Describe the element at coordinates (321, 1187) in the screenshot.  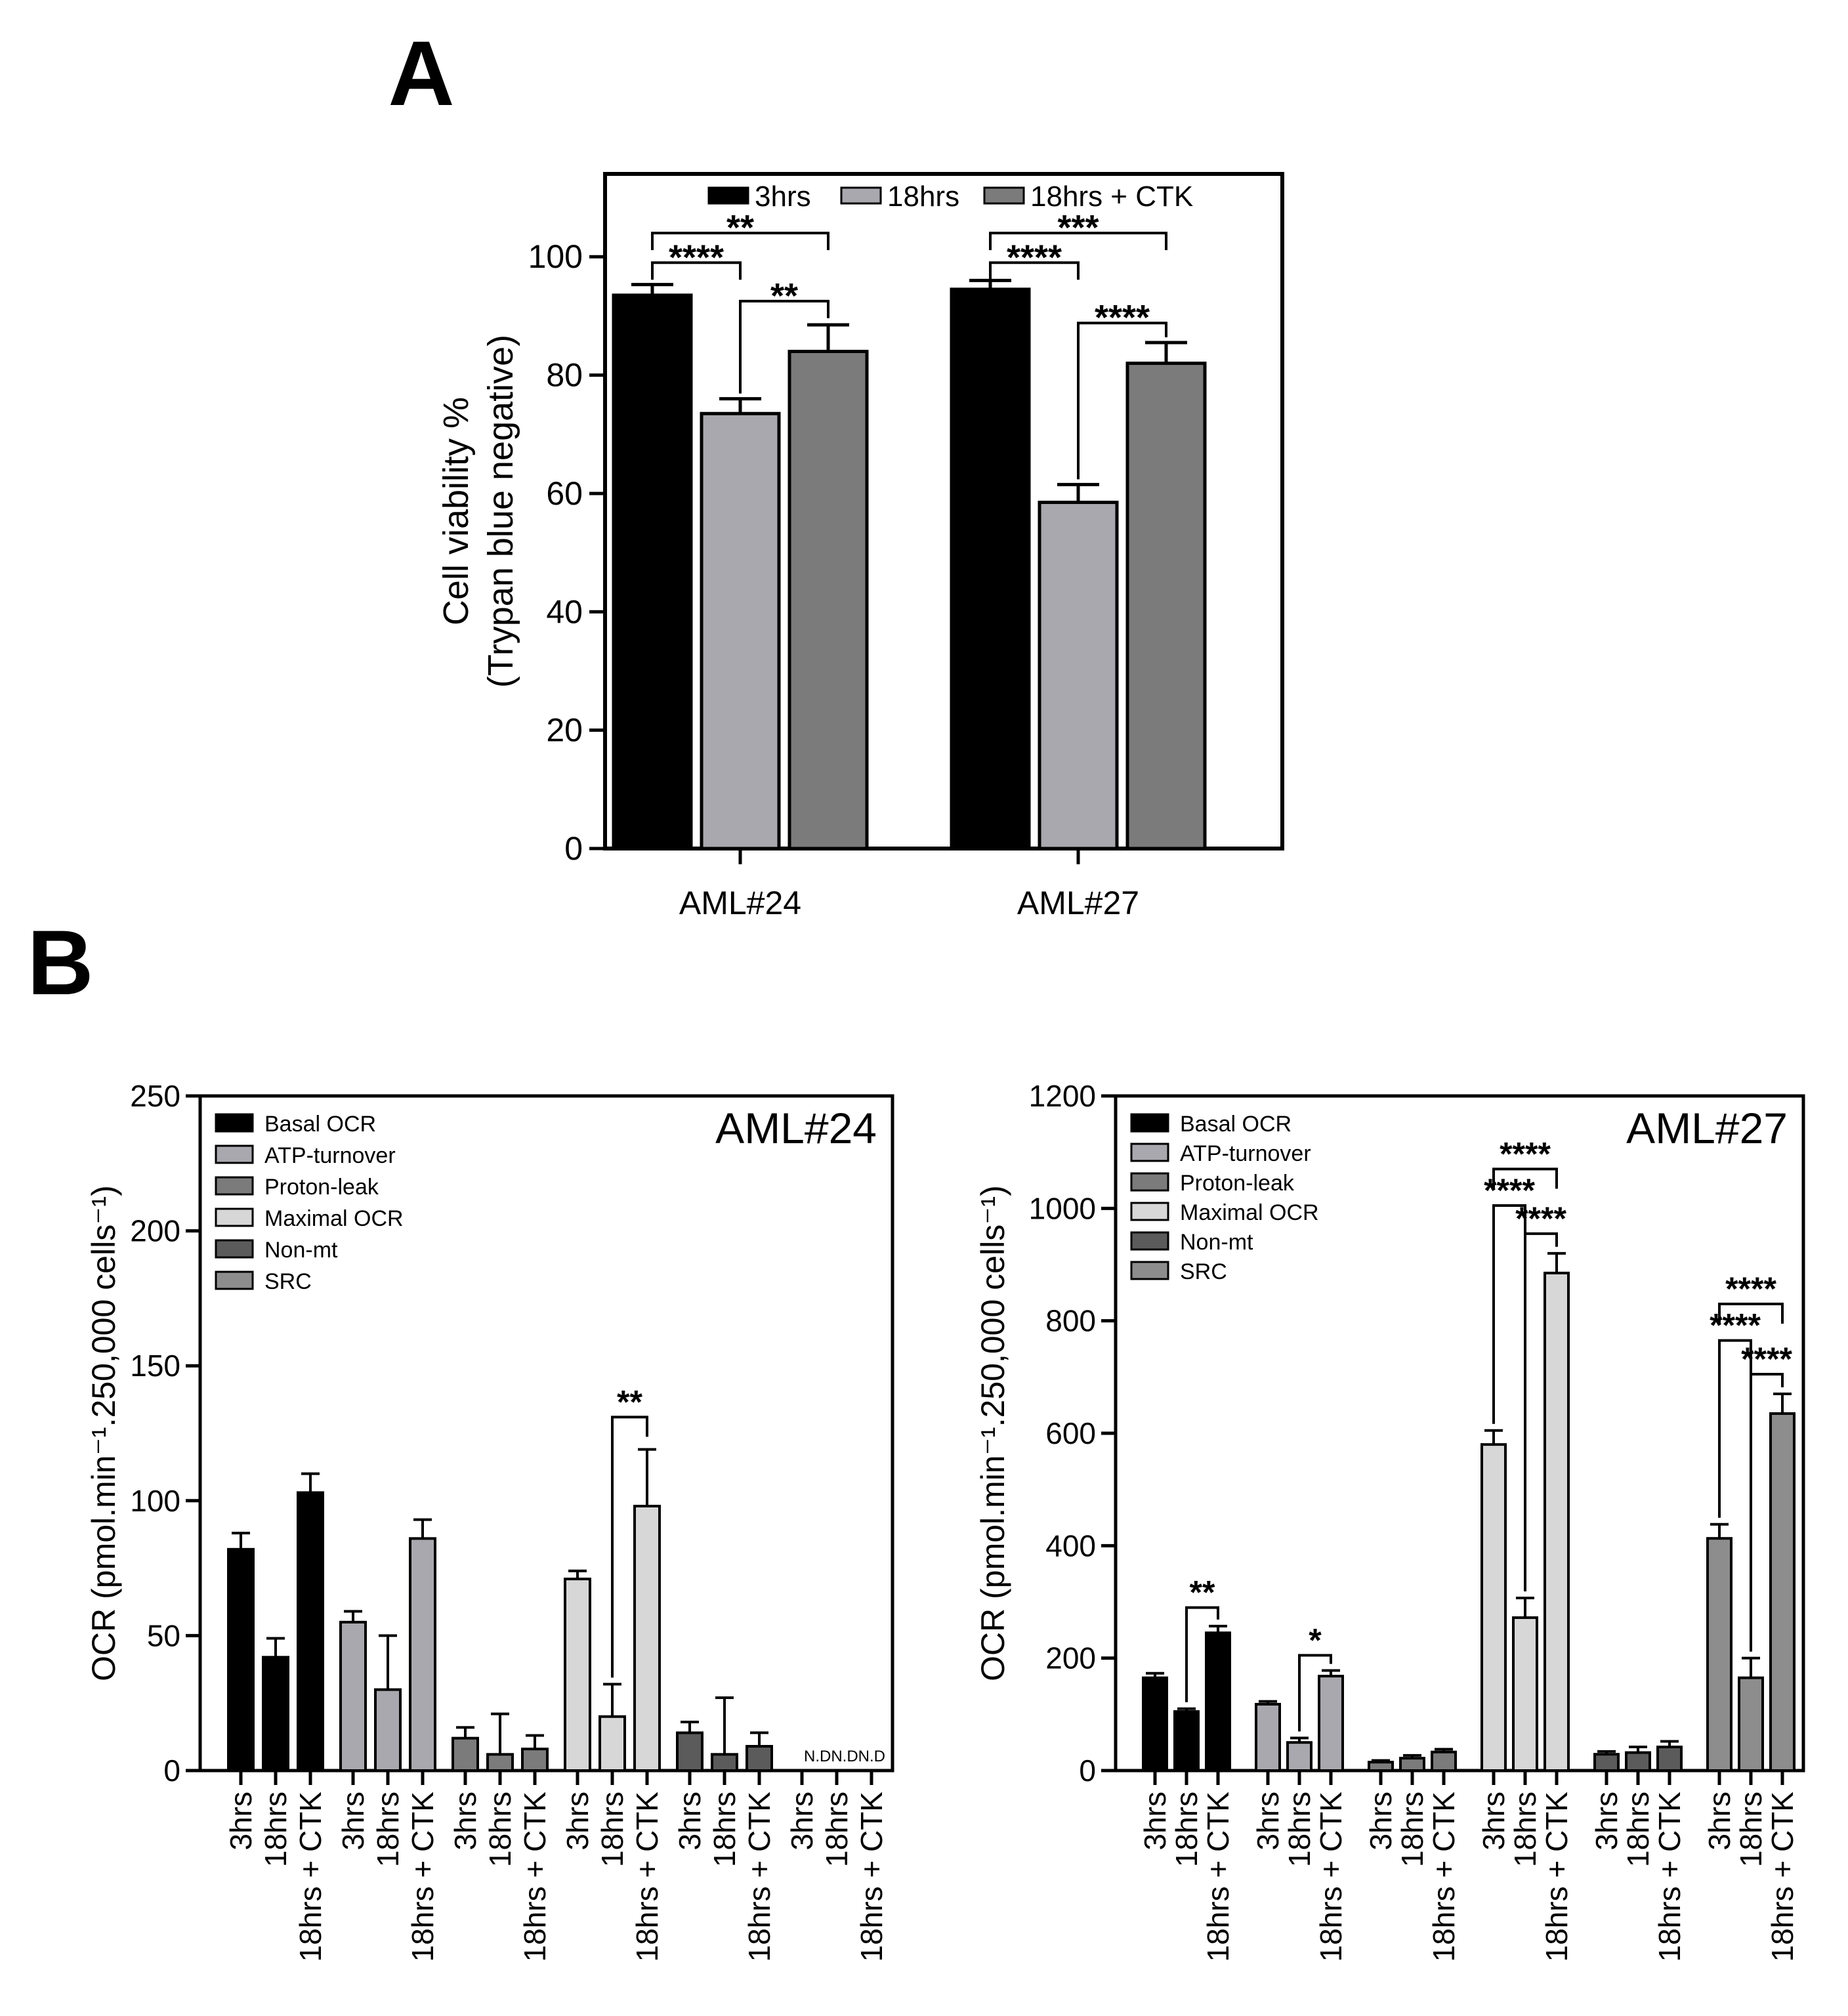
I see `legend-label: Proton-leak` at that location.